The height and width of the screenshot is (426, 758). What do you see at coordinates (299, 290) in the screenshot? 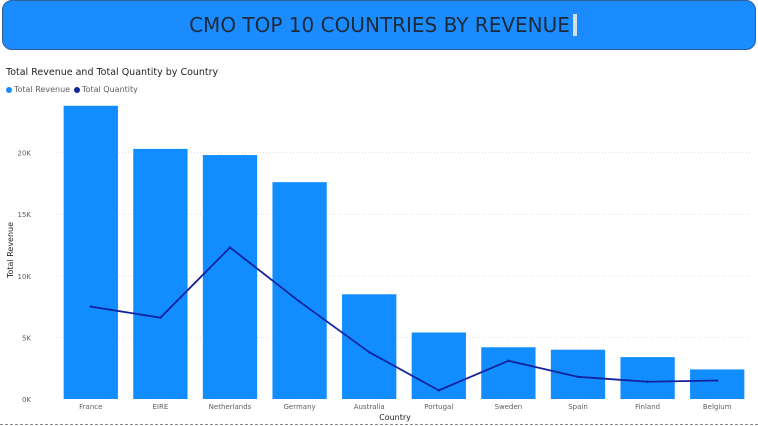
I see `bar-germany` at bounding box center [299, 290].